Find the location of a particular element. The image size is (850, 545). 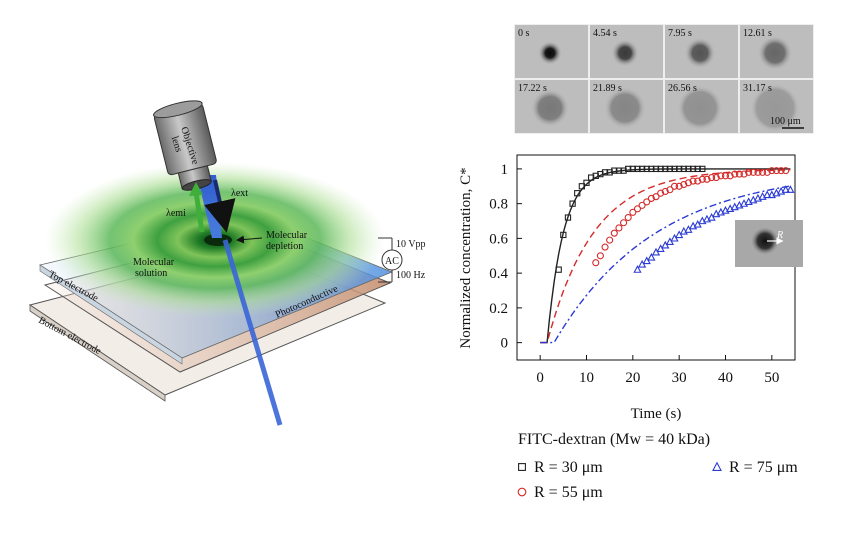

legend-item: R = 55 μm is located at coordinates (560, 492).